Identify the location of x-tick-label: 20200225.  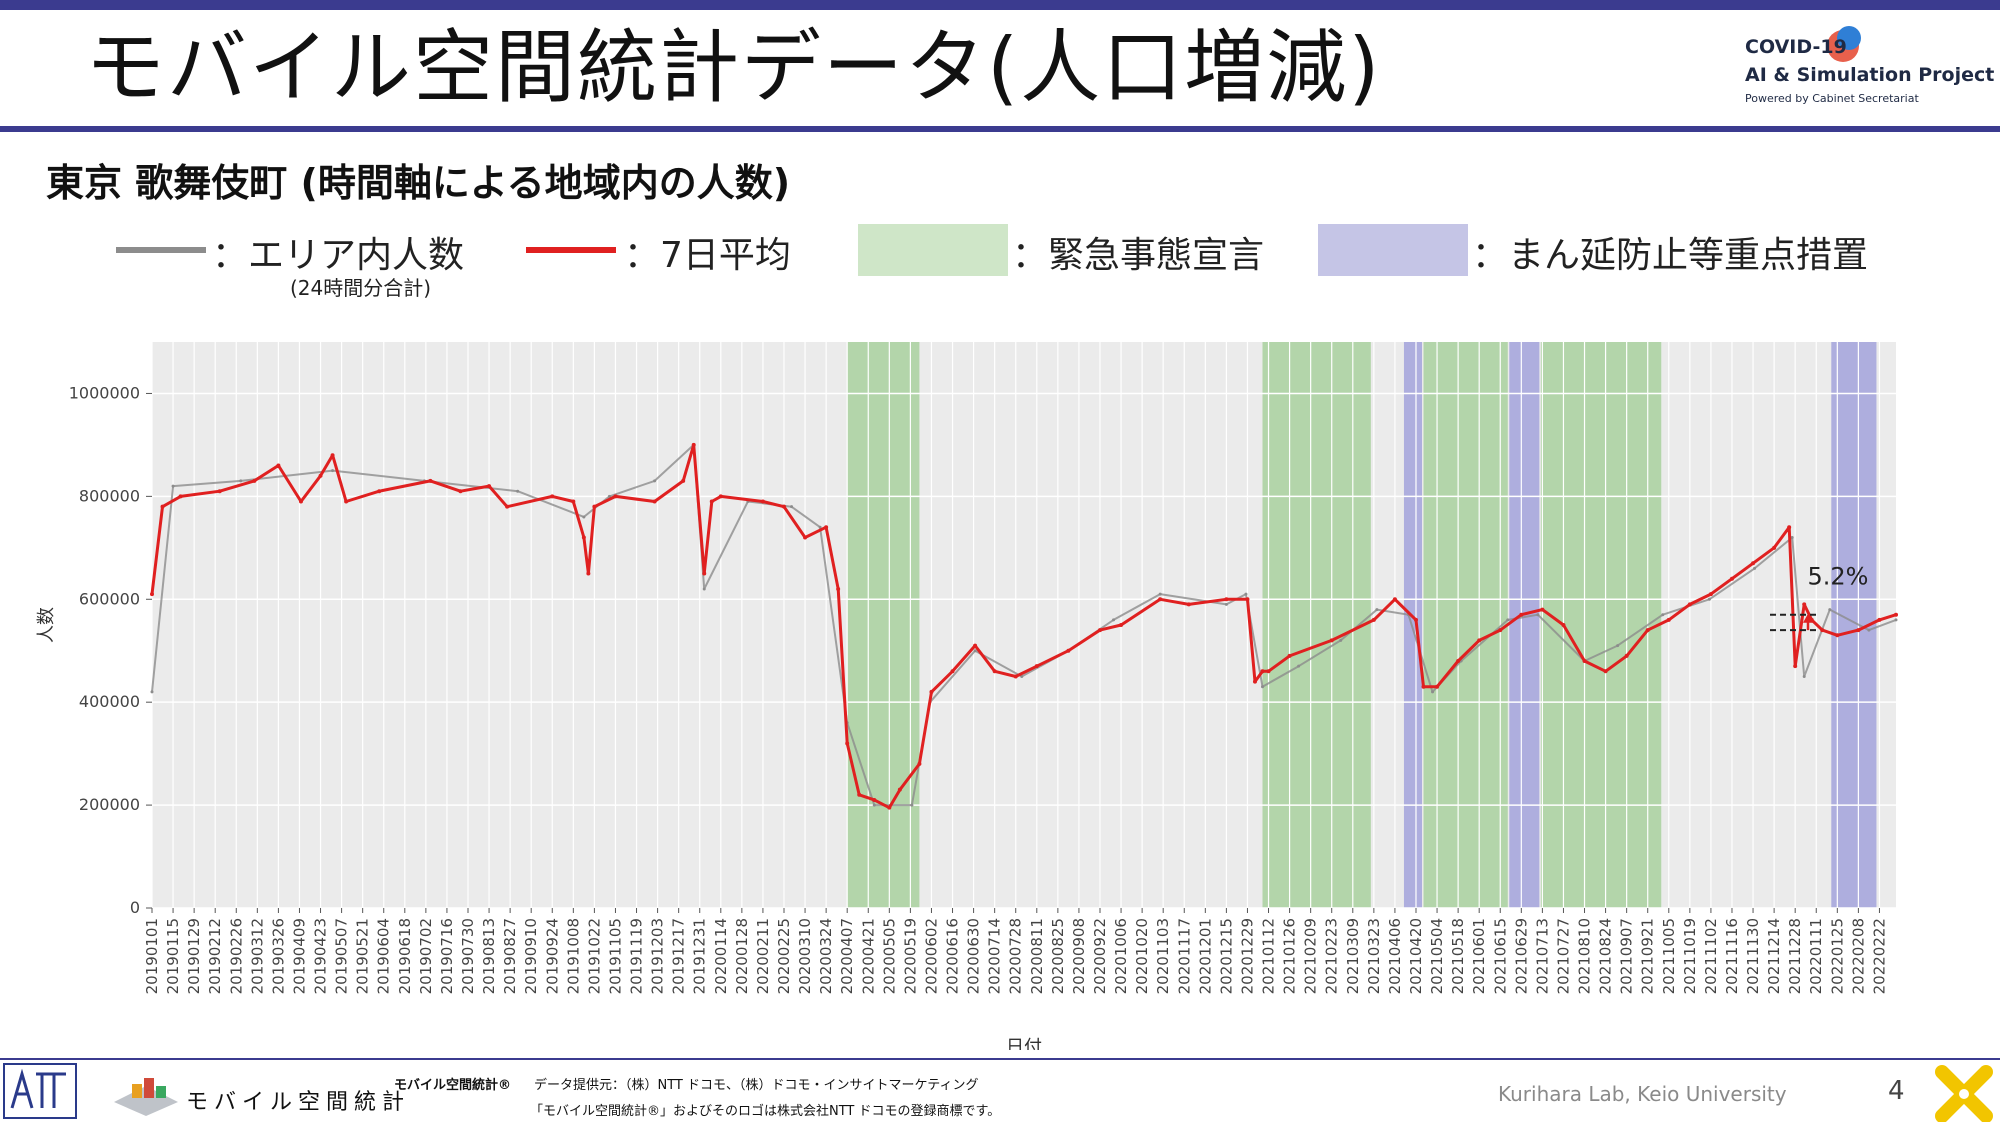
(784, 956).